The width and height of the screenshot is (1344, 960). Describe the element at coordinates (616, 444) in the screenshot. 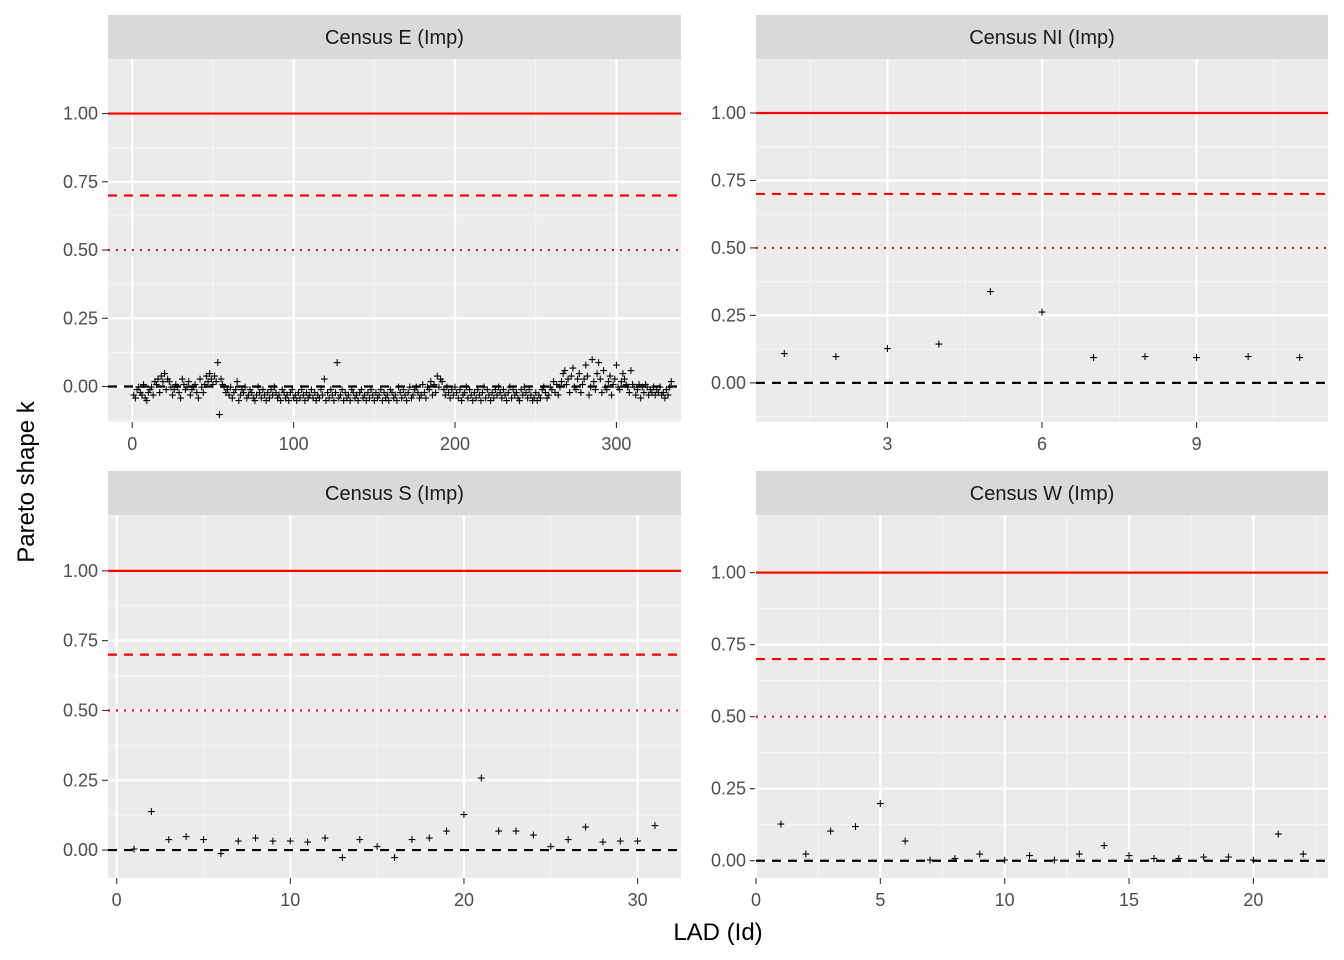

I see `x-tick-label: 300` at that location.